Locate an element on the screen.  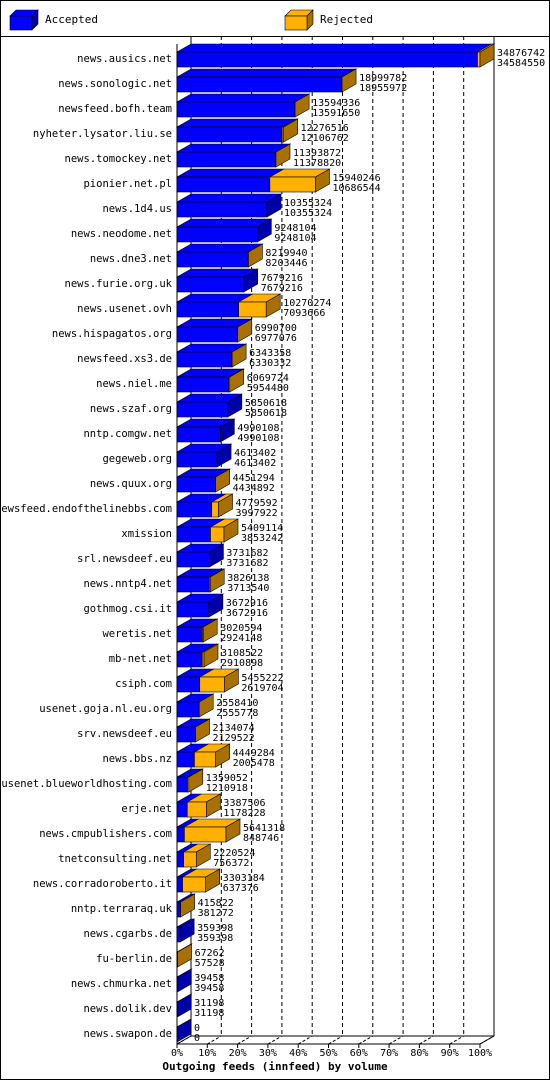
host-label: erje.net is located at coordinates (146, 809).